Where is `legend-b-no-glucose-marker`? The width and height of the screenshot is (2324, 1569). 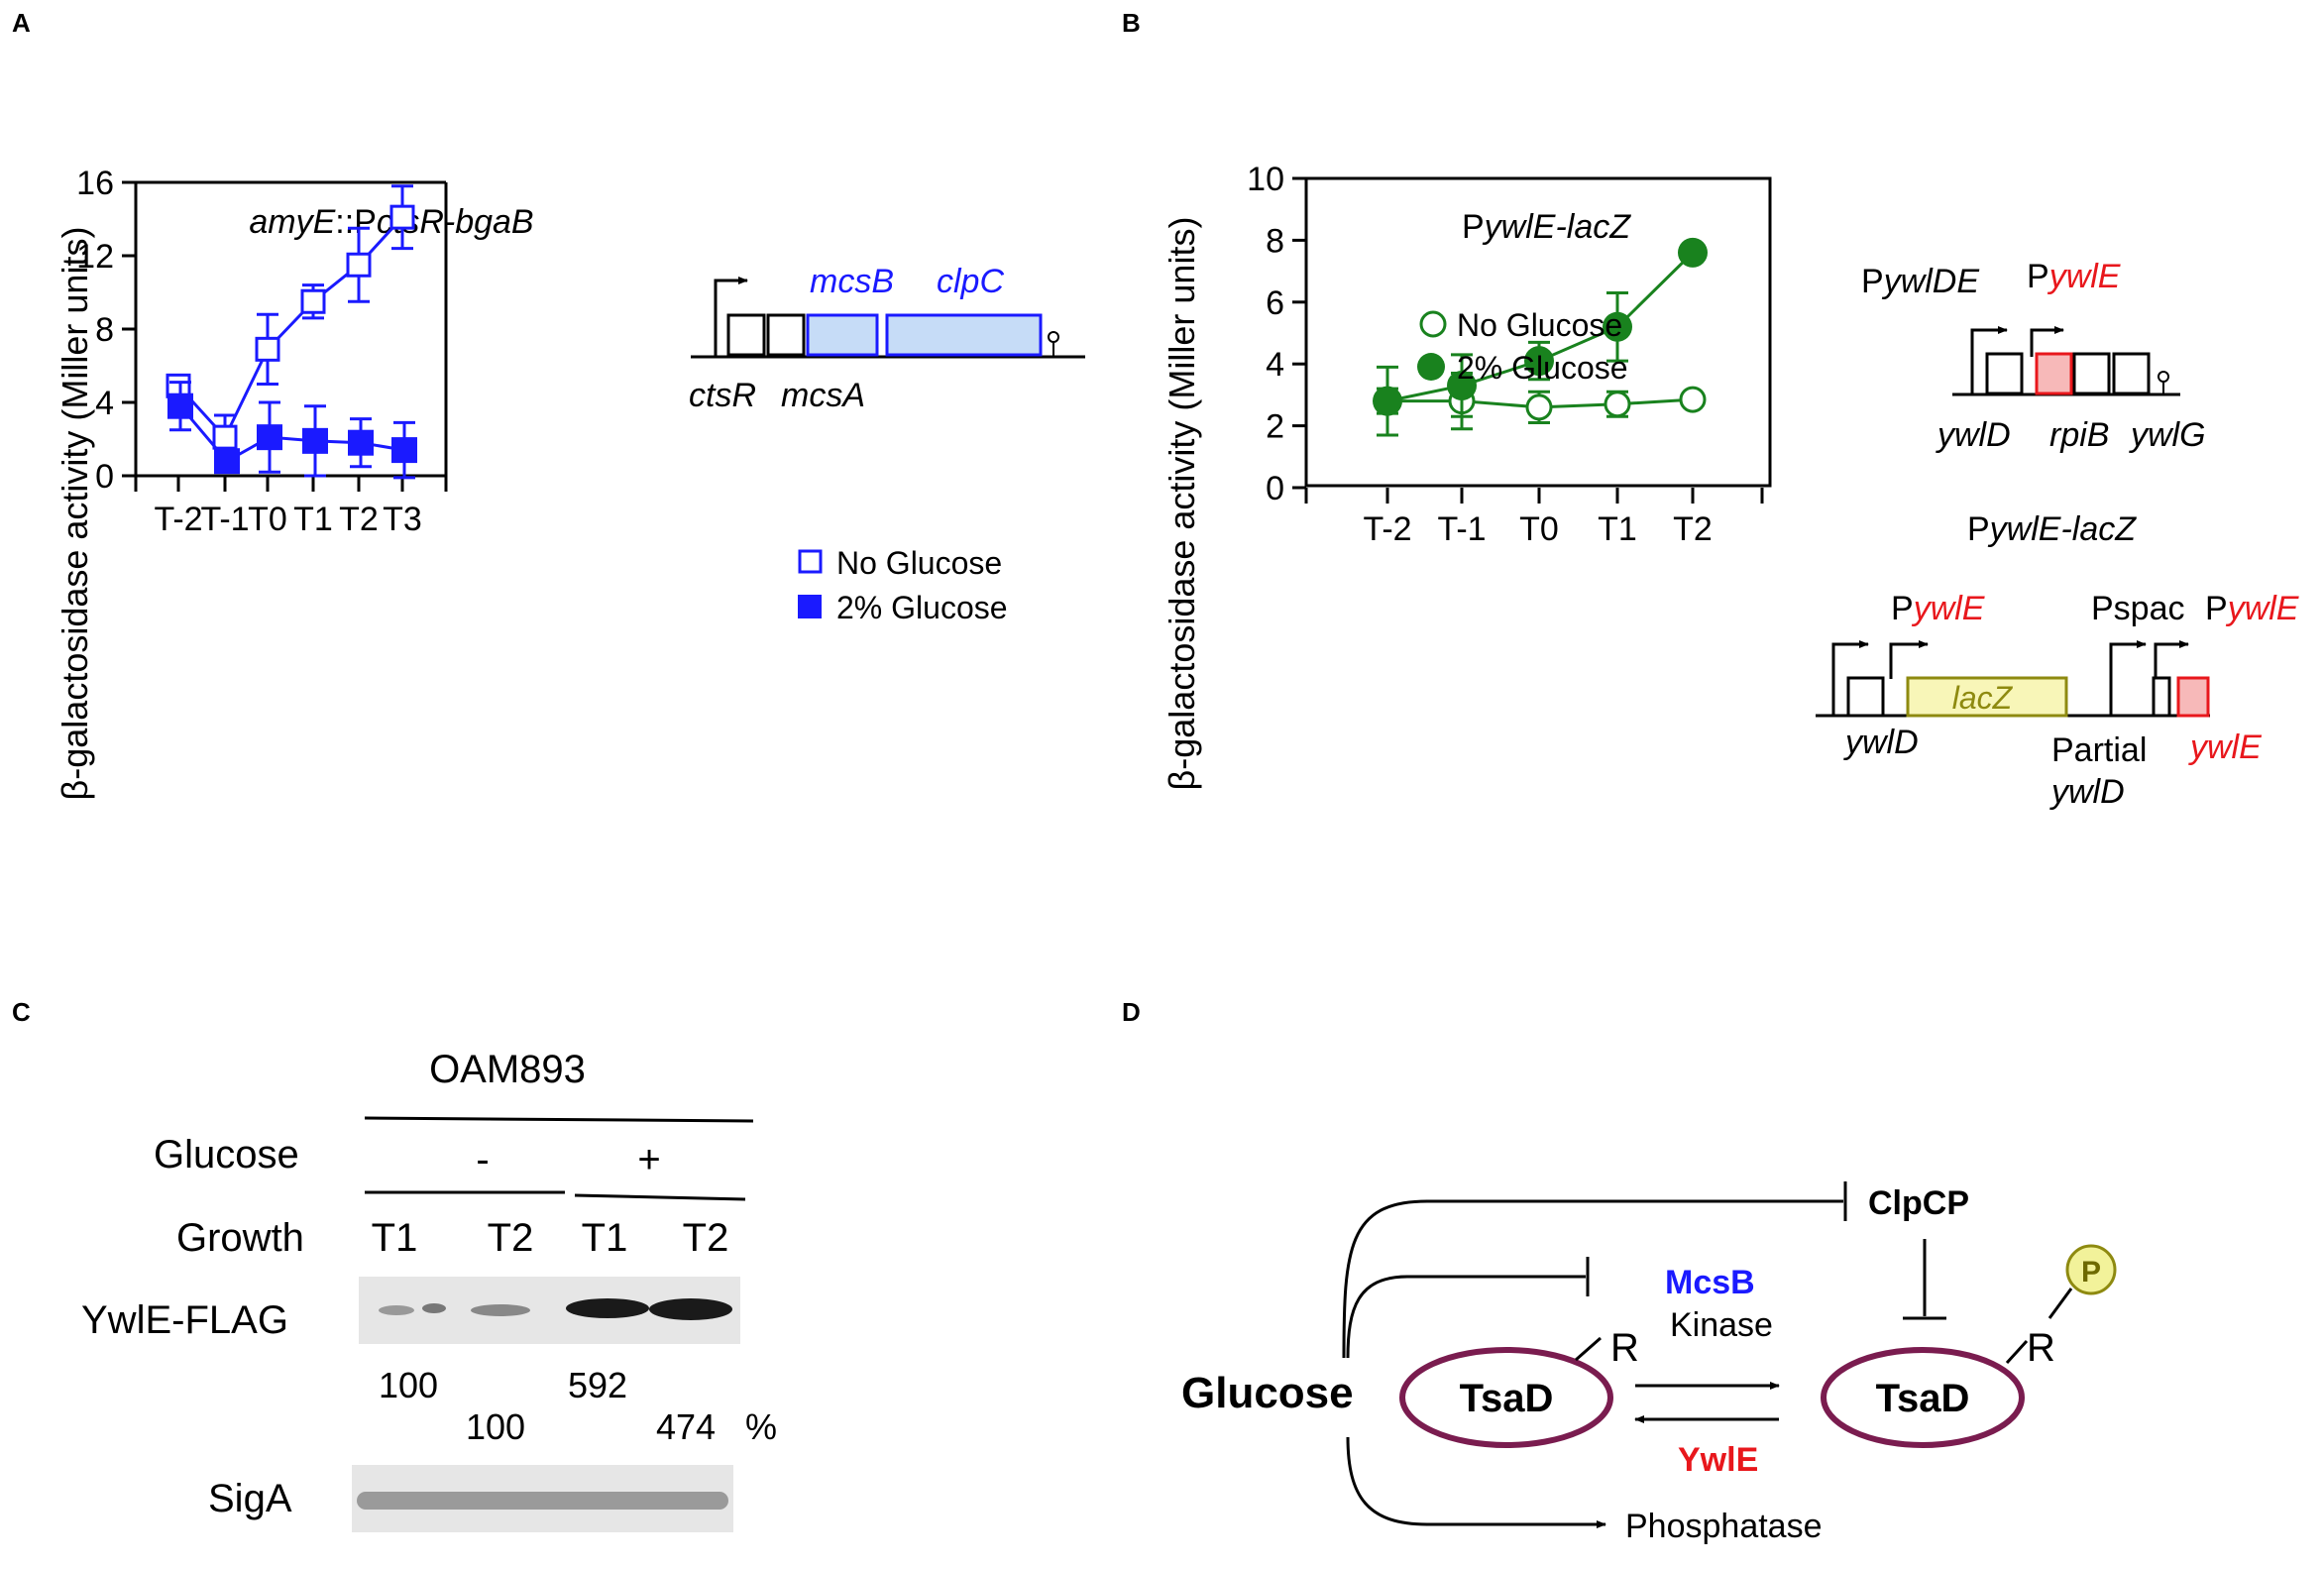 legend-b-no-glucose-marker is located at coordinates (1433, 324).